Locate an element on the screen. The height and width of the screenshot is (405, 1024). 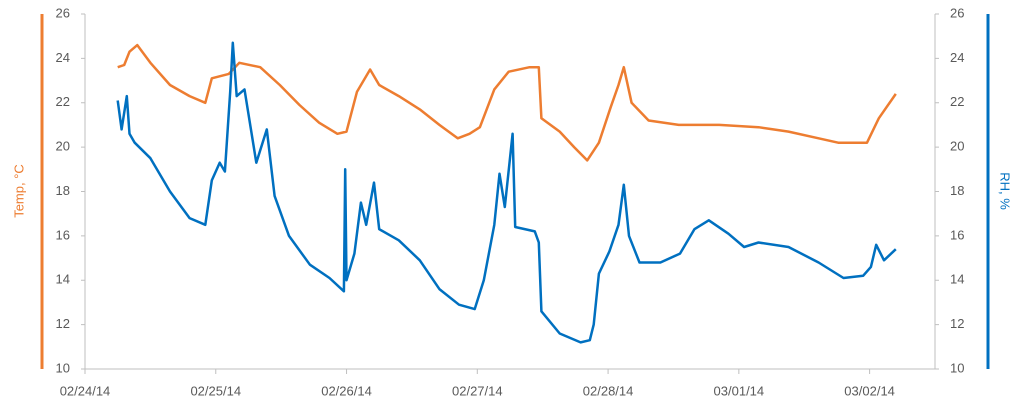
y-tick-label: 10 is located at coordinates (63, 367).